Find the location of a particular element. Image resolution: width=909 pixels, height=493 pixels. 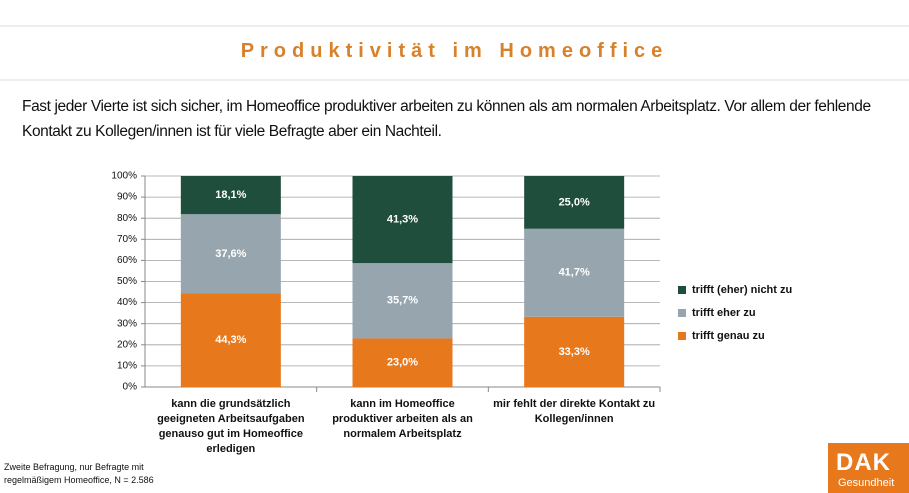

data-label: 23,0% is located at coordinates (402, 363).